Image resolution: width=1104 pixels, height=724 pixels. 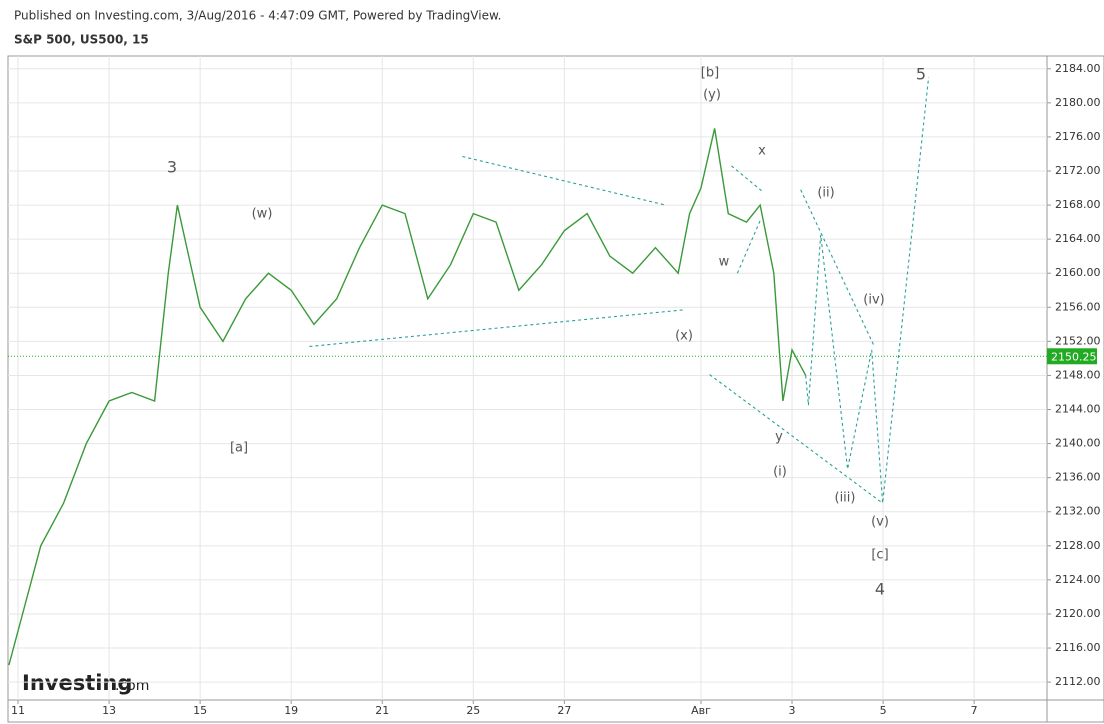 What do you see at coordinates (879, 555) in the screenshot?
I see `wave-label: [c]` at bounding box center [879, 555].